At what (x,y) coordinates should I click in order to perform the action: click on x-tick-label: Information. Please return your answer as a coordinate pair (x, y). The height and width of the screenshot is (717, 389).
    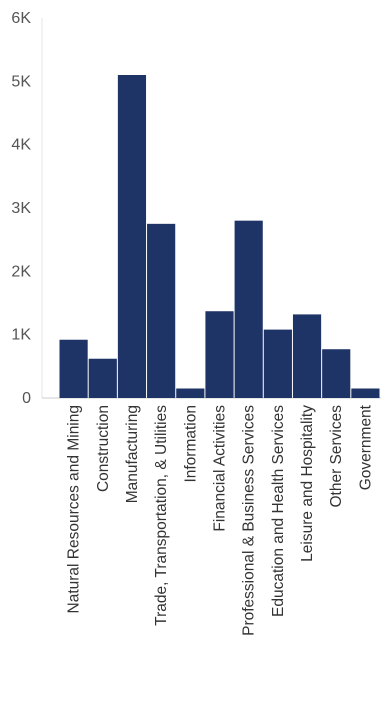
    Looking at the image, I should click on (190, 444).